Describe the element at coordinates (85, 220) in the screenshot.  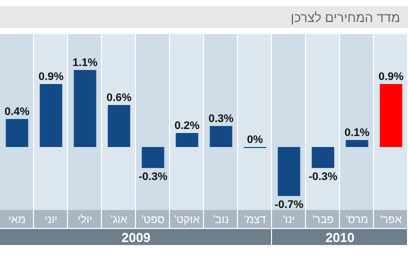
I see `x-tick-label: יולי` at that location.